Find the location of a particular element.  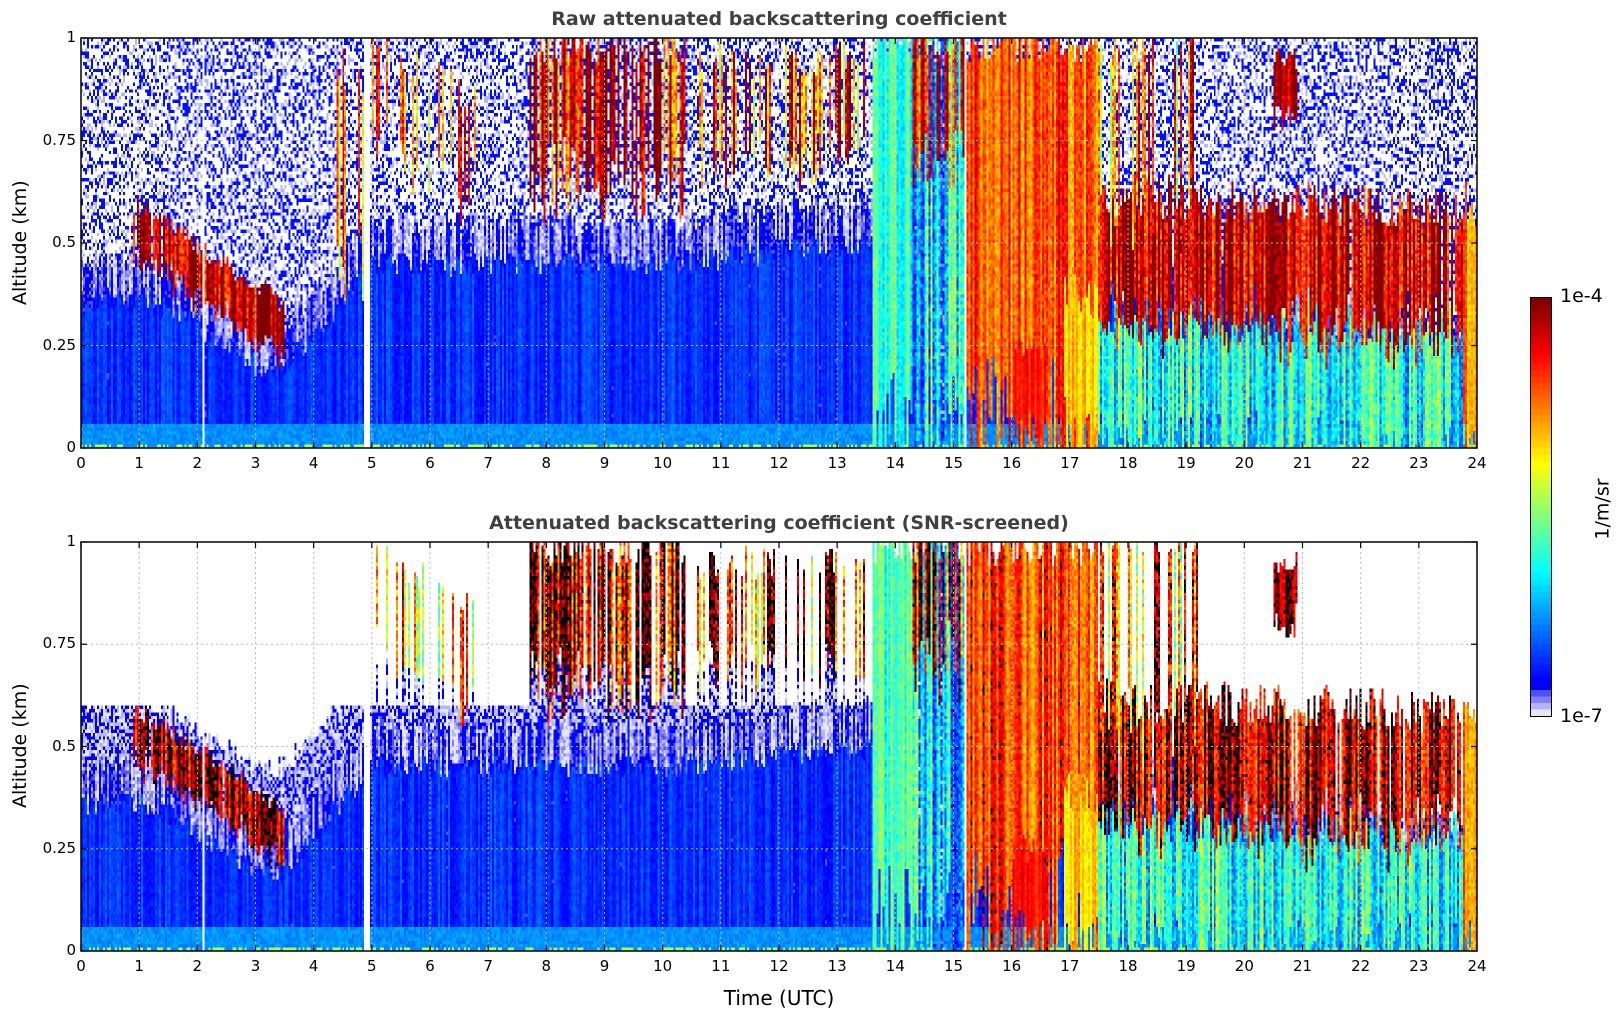

colorbar-max-label: 1e-4 is located at coordinates (1581, 296).